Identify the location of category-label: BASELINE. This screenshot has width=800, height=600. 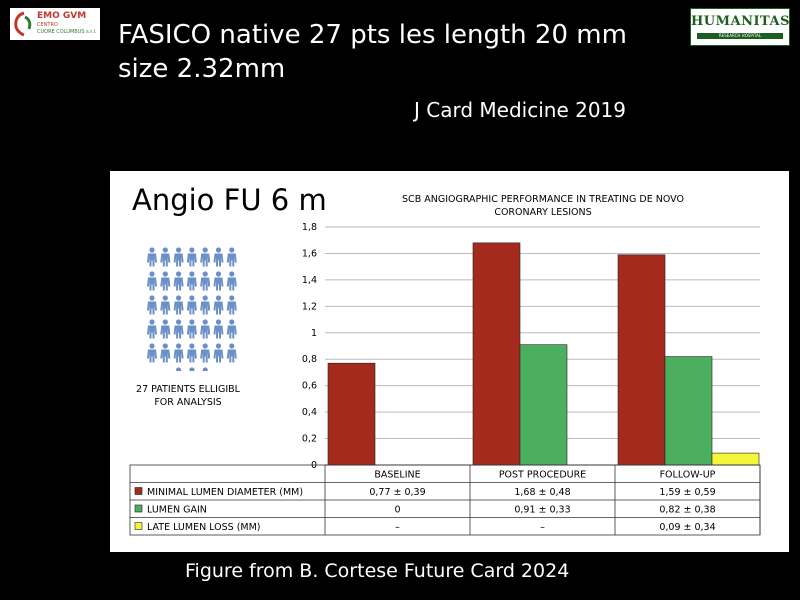
(397, 475).